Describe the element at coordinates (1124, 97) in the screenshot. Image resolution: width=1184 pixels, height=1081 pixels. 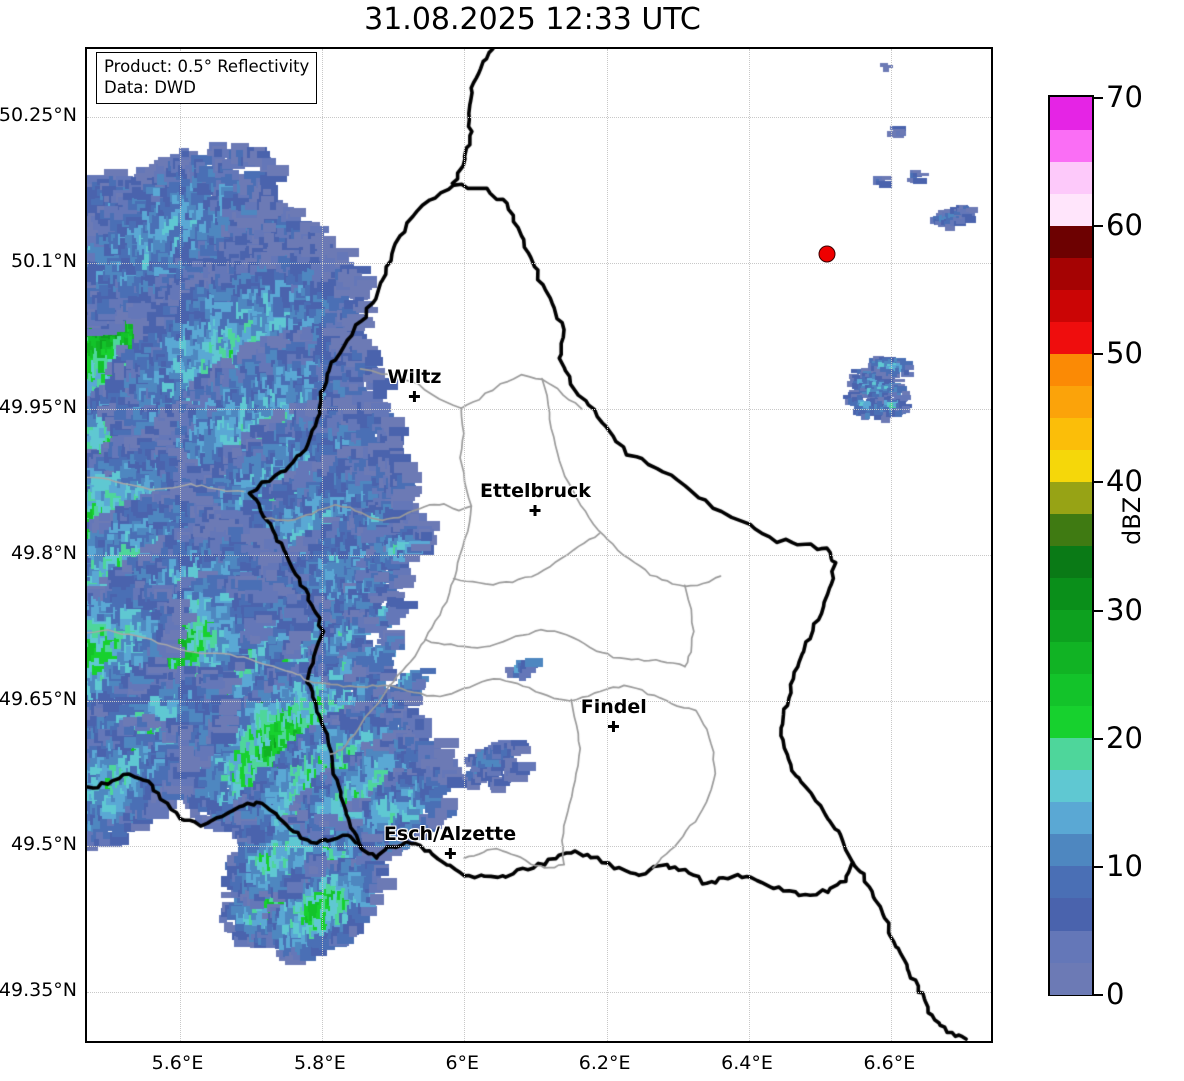
I see `colorbar-tick-label-70: 70` at that location.